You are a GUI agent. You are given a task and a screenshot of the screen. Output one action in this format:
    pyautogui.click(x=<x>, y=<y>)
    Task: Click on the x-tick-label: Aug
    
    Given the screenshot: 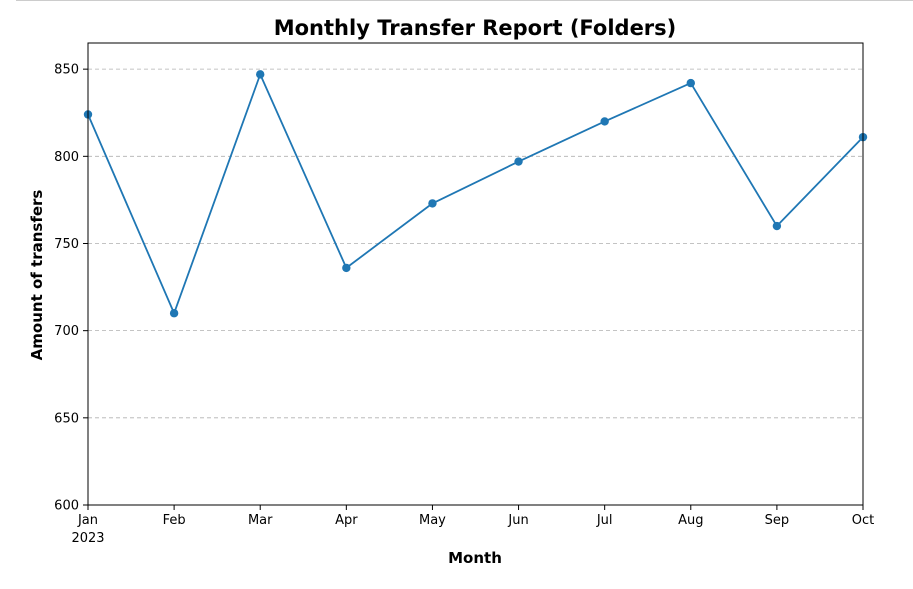 What is the action you would take?
    pyautogui.click(x=690, y=520)
    